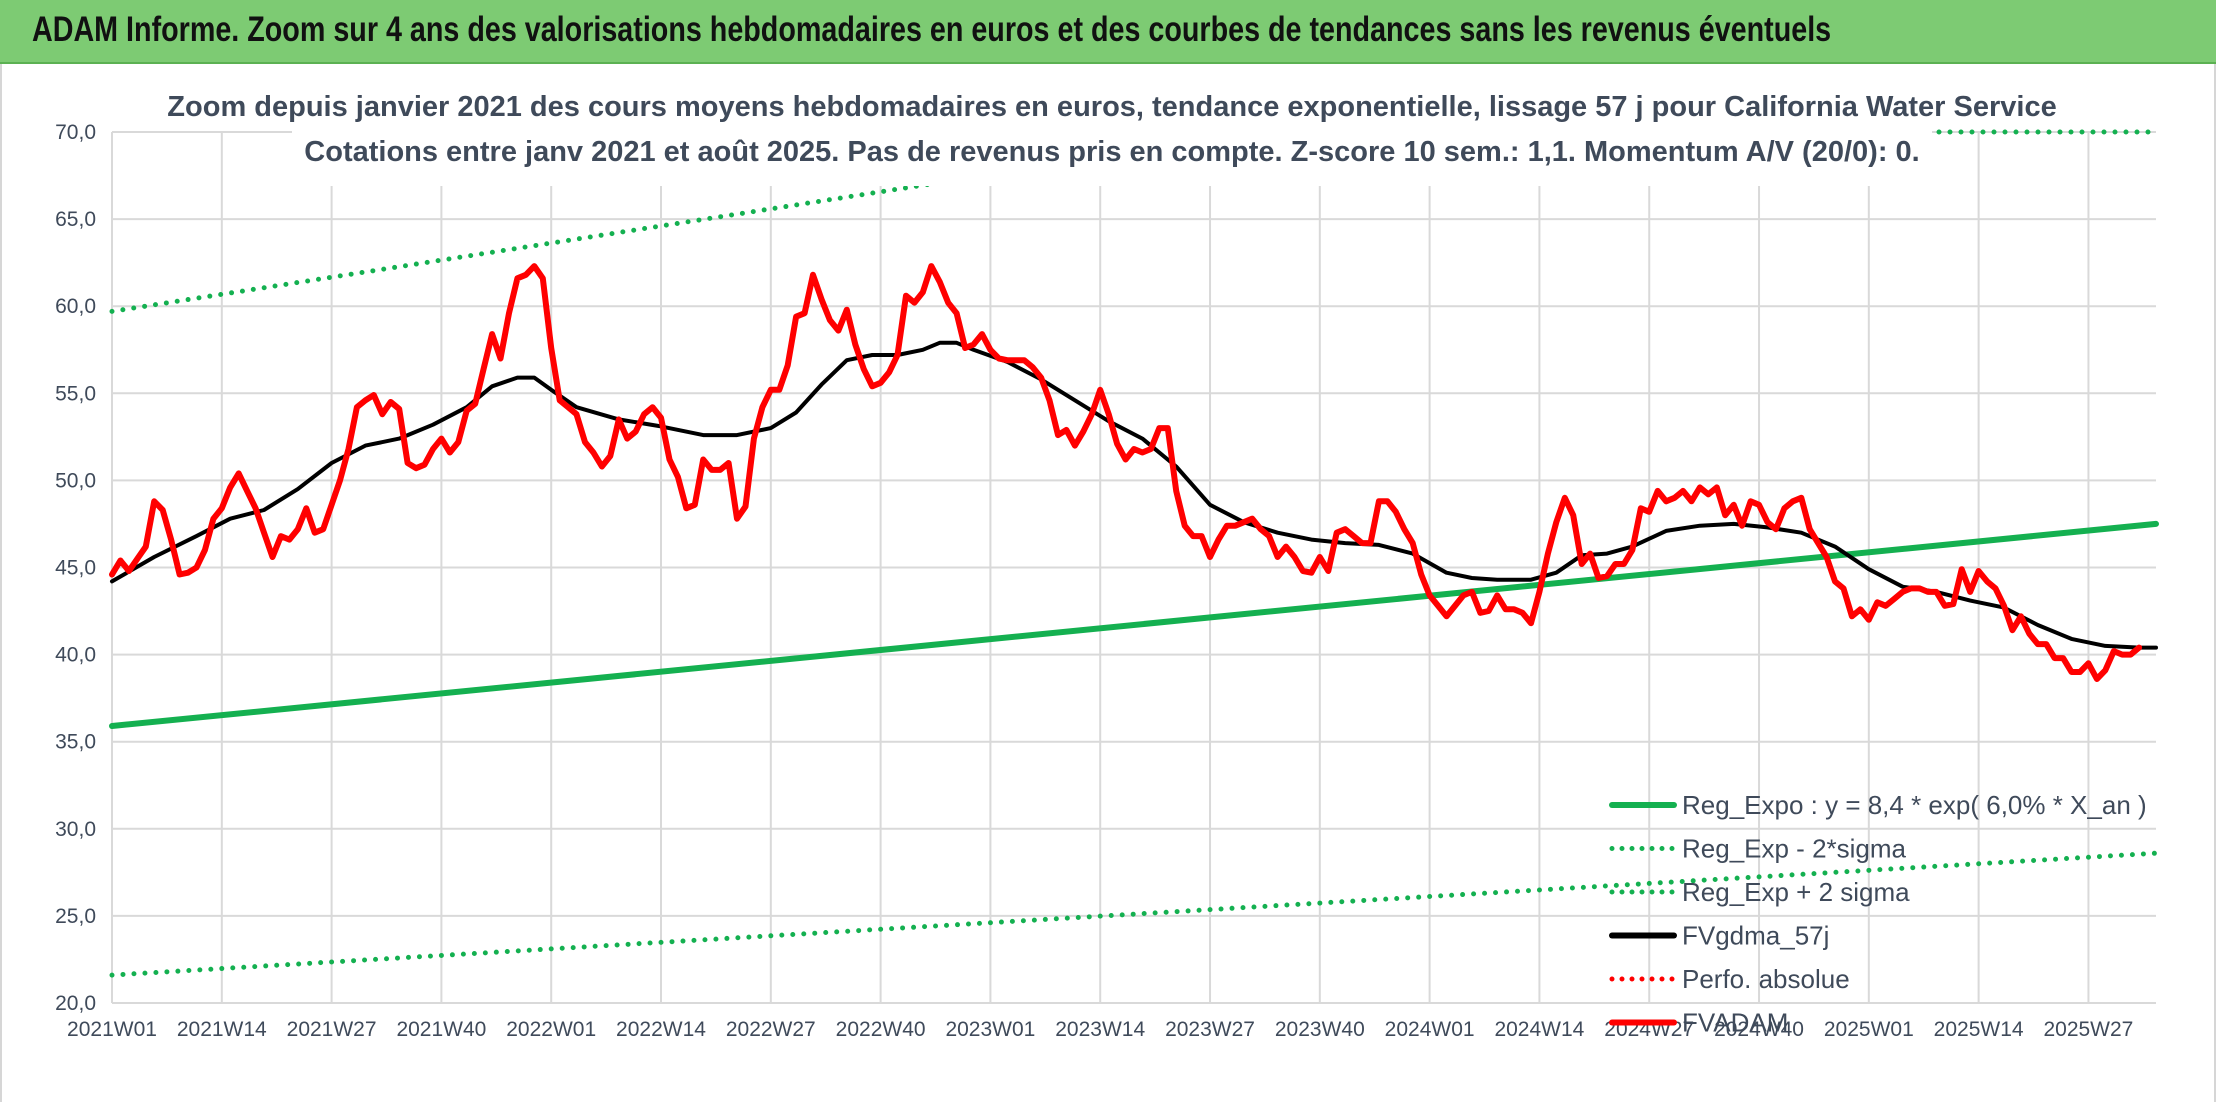  What do you see at coordinates (1914, 805) in the screenshot?
I see `legend-label: Reg_Expo : y = 8,4 * exp( 6,0% * X_an )` at bounding box center [1914, 805].